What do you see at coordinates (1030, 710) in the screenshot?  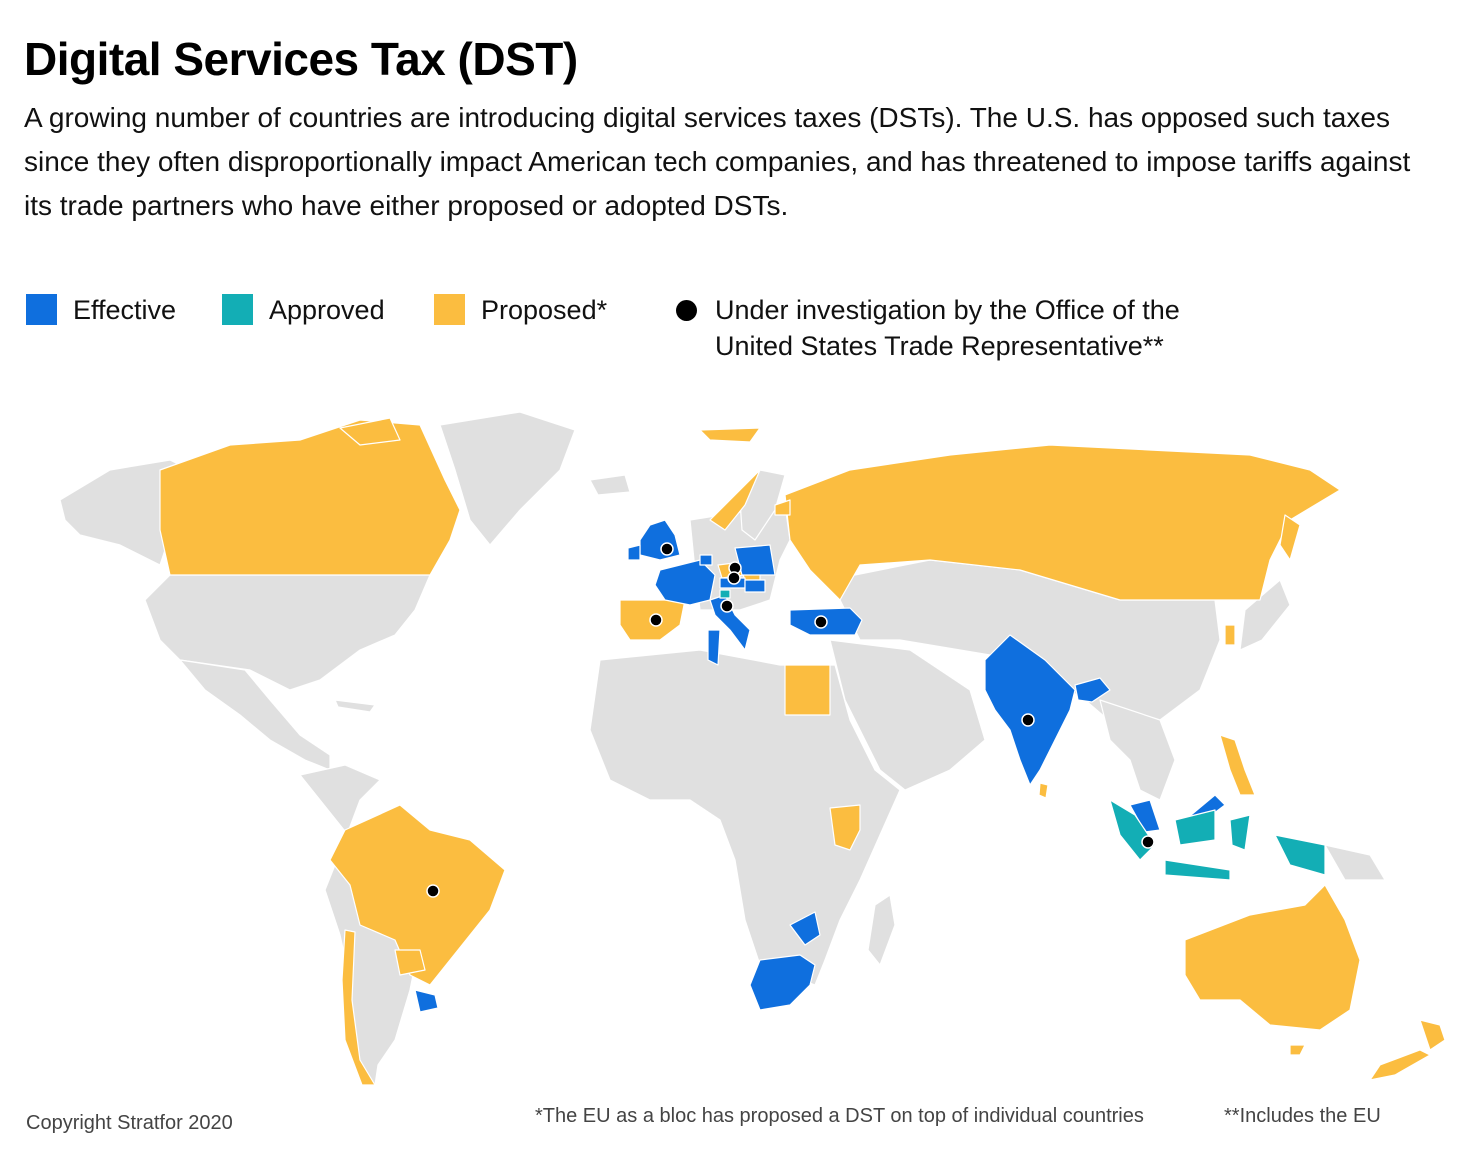 I see `india` at bounding box center [1030, 710].